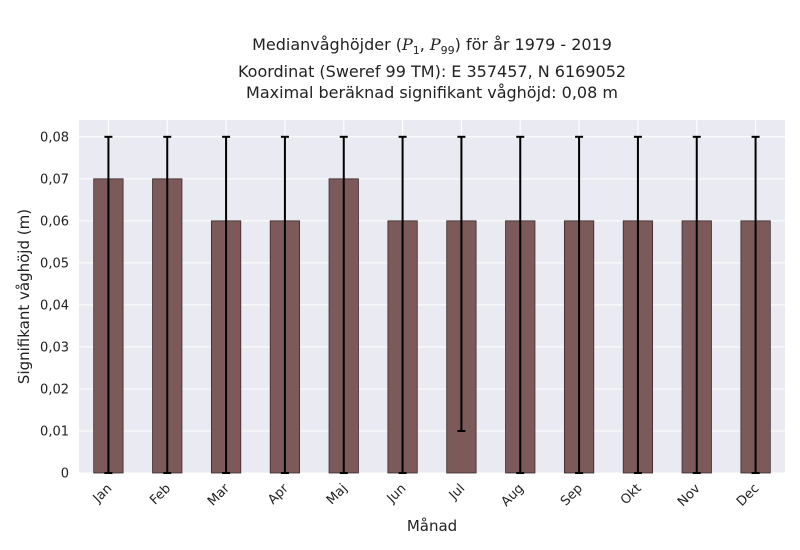 The height and width of the screenshot is (550, 800). What do you see at coordinates (54, 347) in the screenshot?
I see `y-tick-label: 0,03` at bounding box center [54, 347].